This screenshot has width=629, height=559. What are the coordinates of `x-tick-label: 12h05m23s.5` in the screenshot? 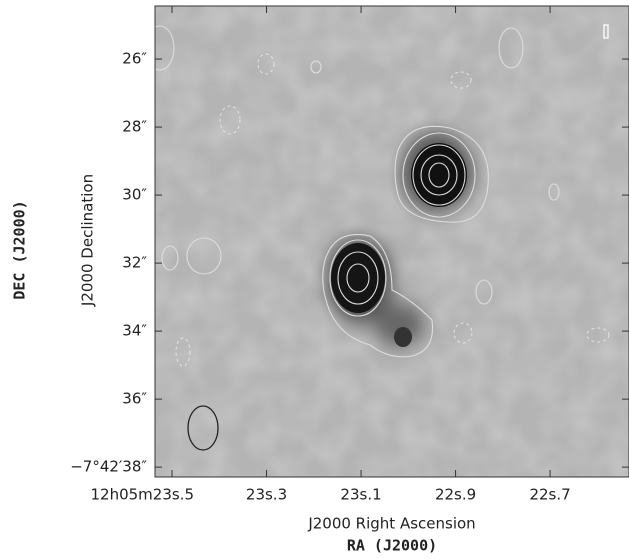 It's located at (142, 495).